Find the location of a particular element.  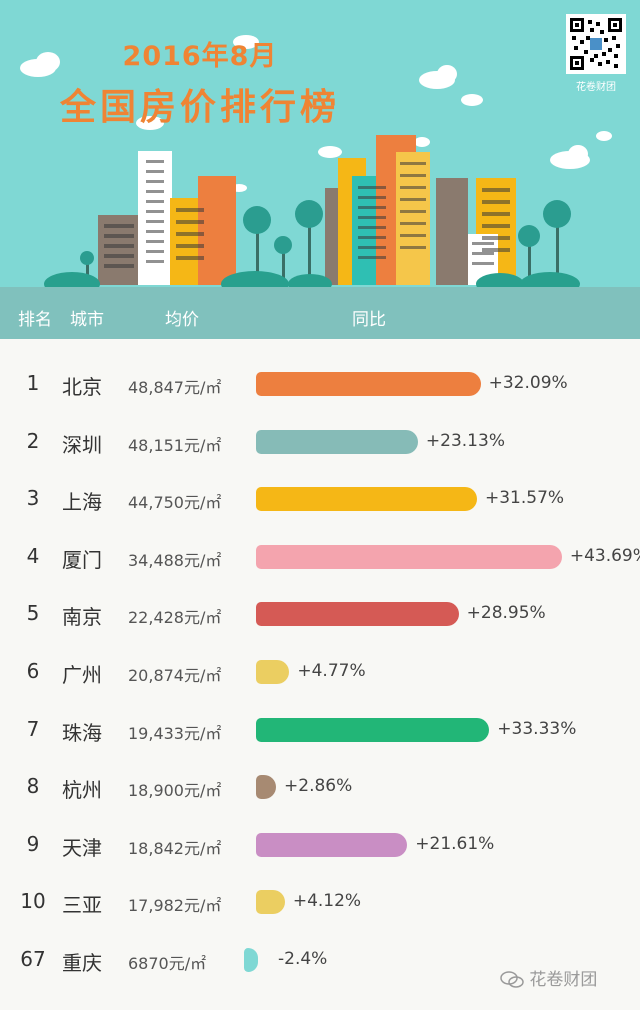

yoy-label: -2.4% is located at coordinates (303, 959).